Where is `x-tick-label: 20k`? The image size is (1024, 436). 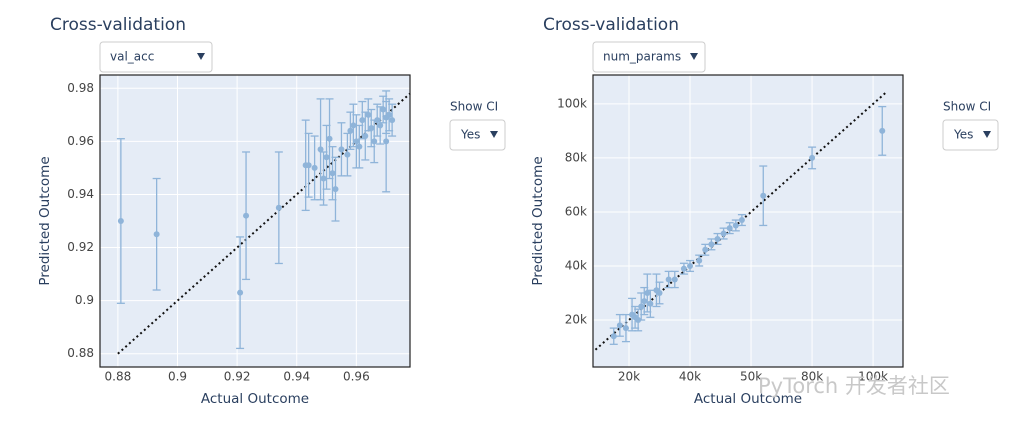 x-tick-label: 20k is located at coordinates (629, 377).